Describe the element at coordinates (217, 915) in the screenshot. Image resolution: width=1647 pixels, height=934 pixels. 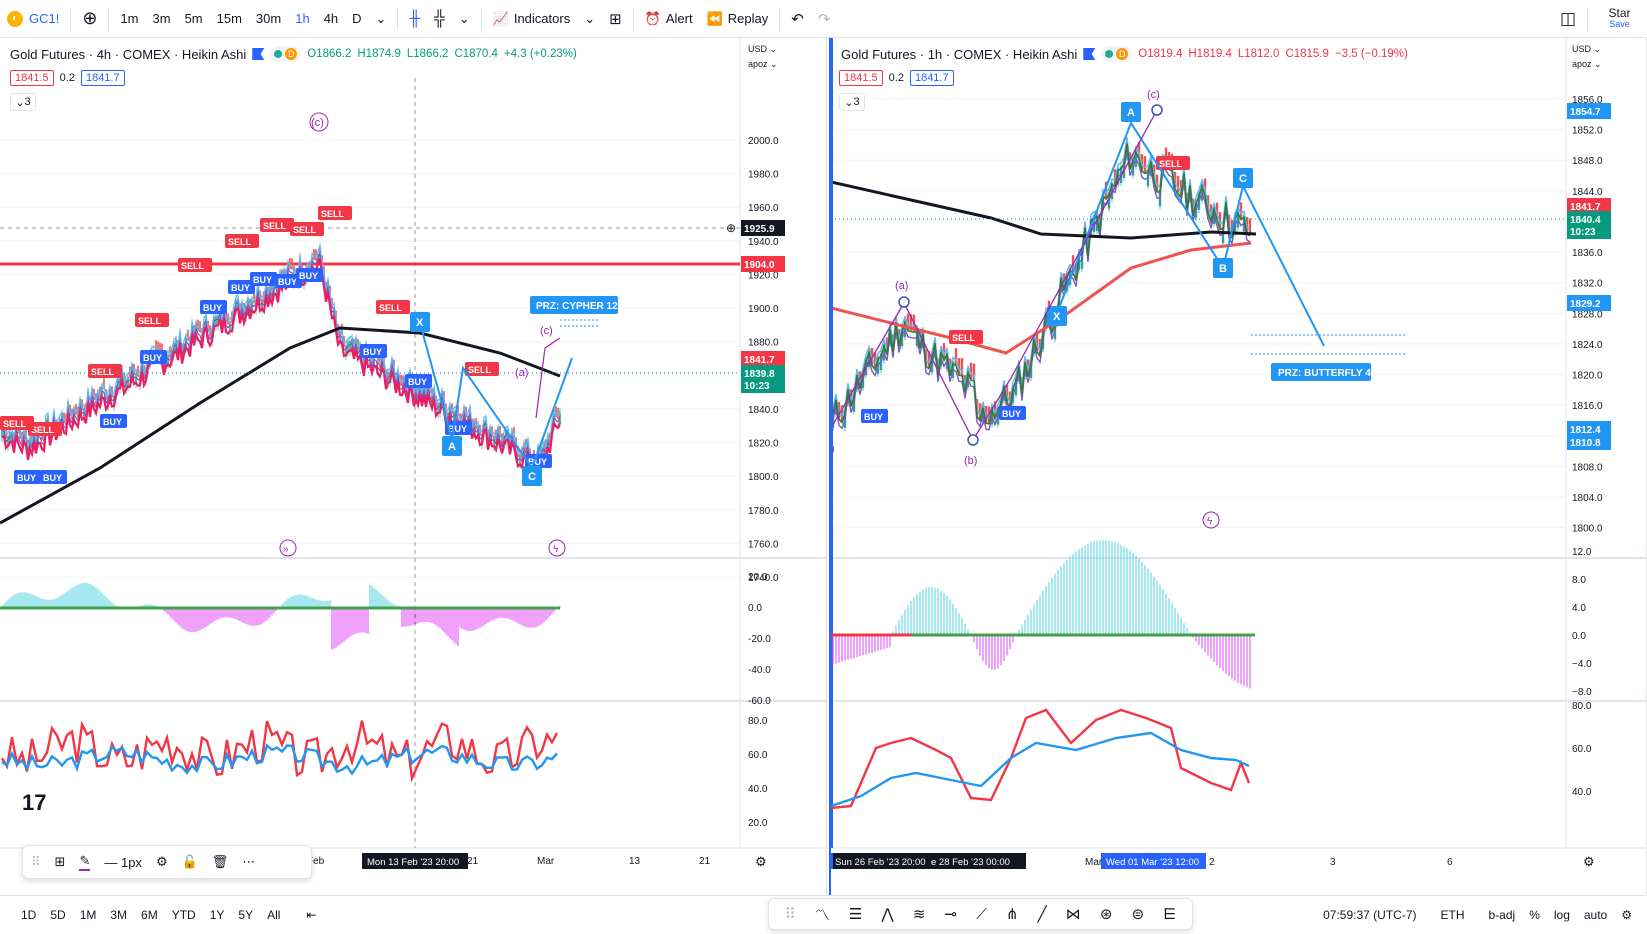
I see `range-1y: 1Y` at that location.